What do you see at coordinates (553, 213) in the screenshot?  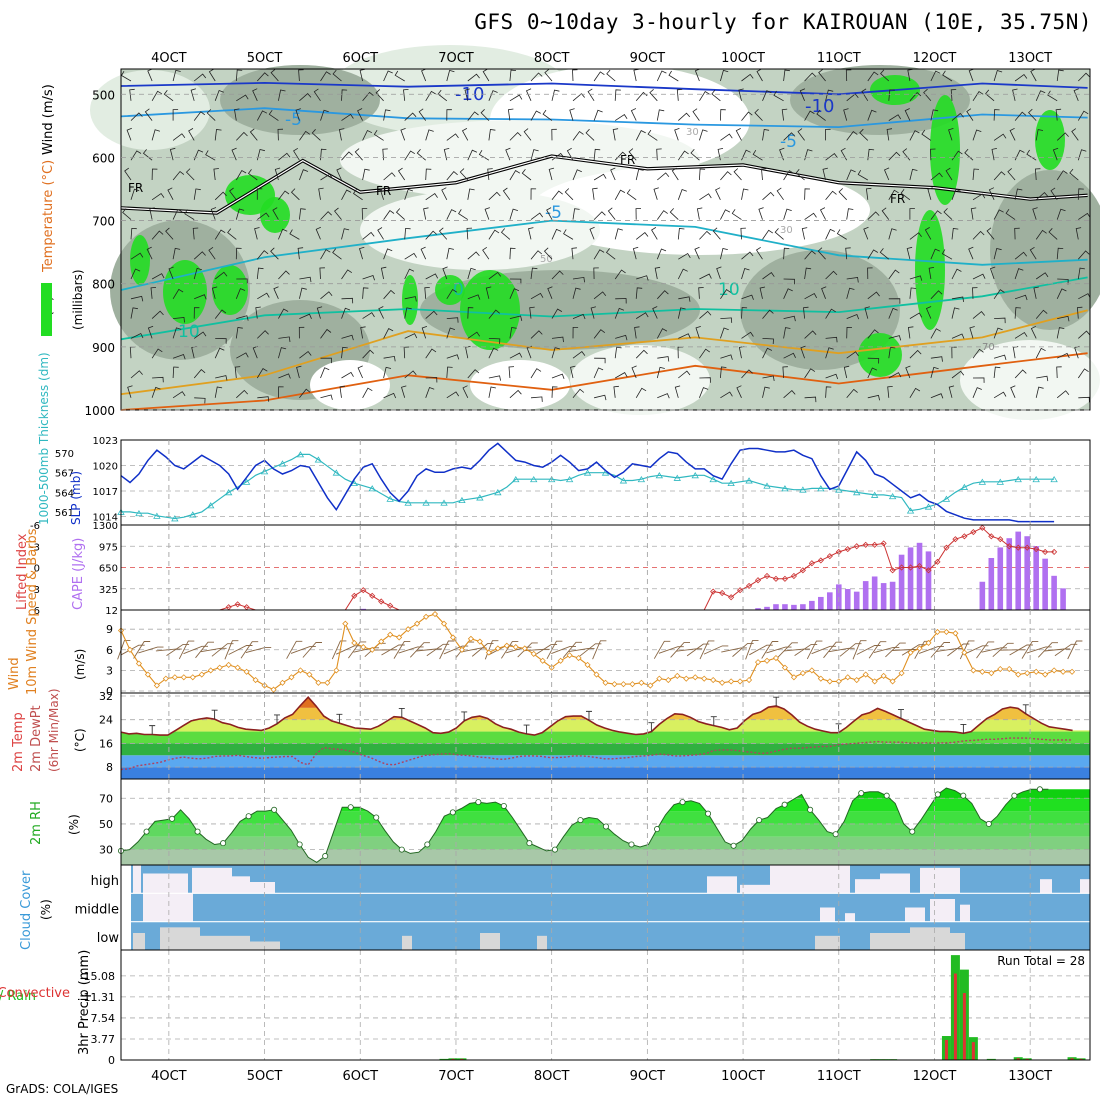 I see `contour-label: -5` at bounding box center [553, 213].